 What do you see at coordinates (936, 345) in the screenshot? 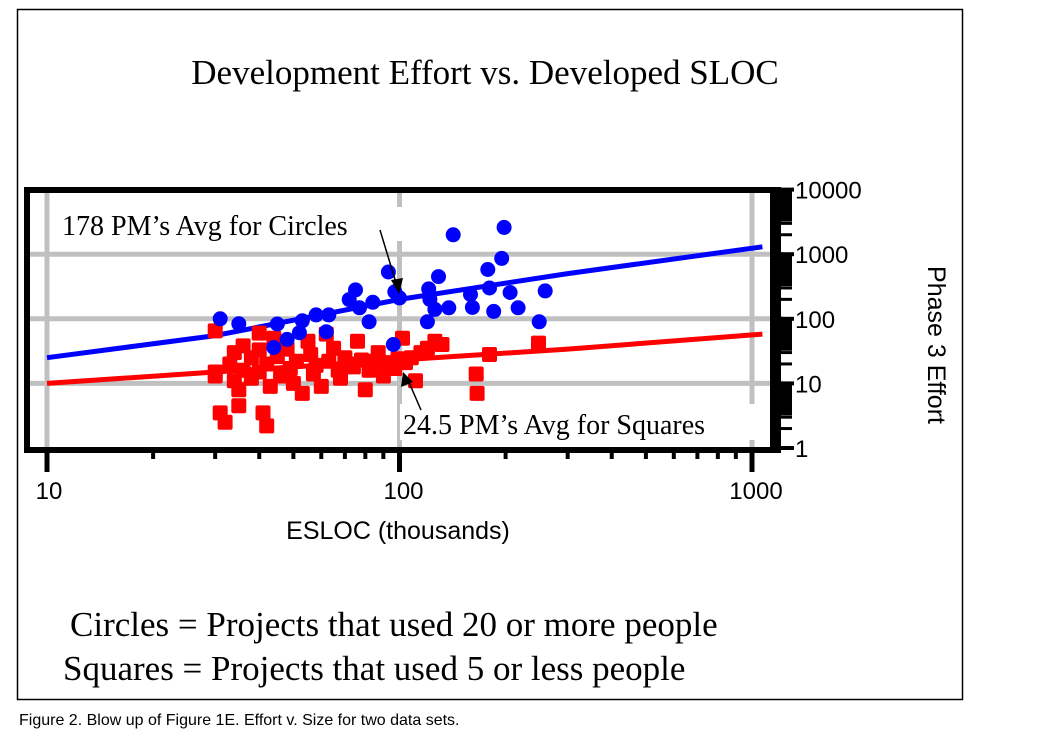
I see `y-axis-label: Phase 3 Effort` at bounding box center [936, 345].